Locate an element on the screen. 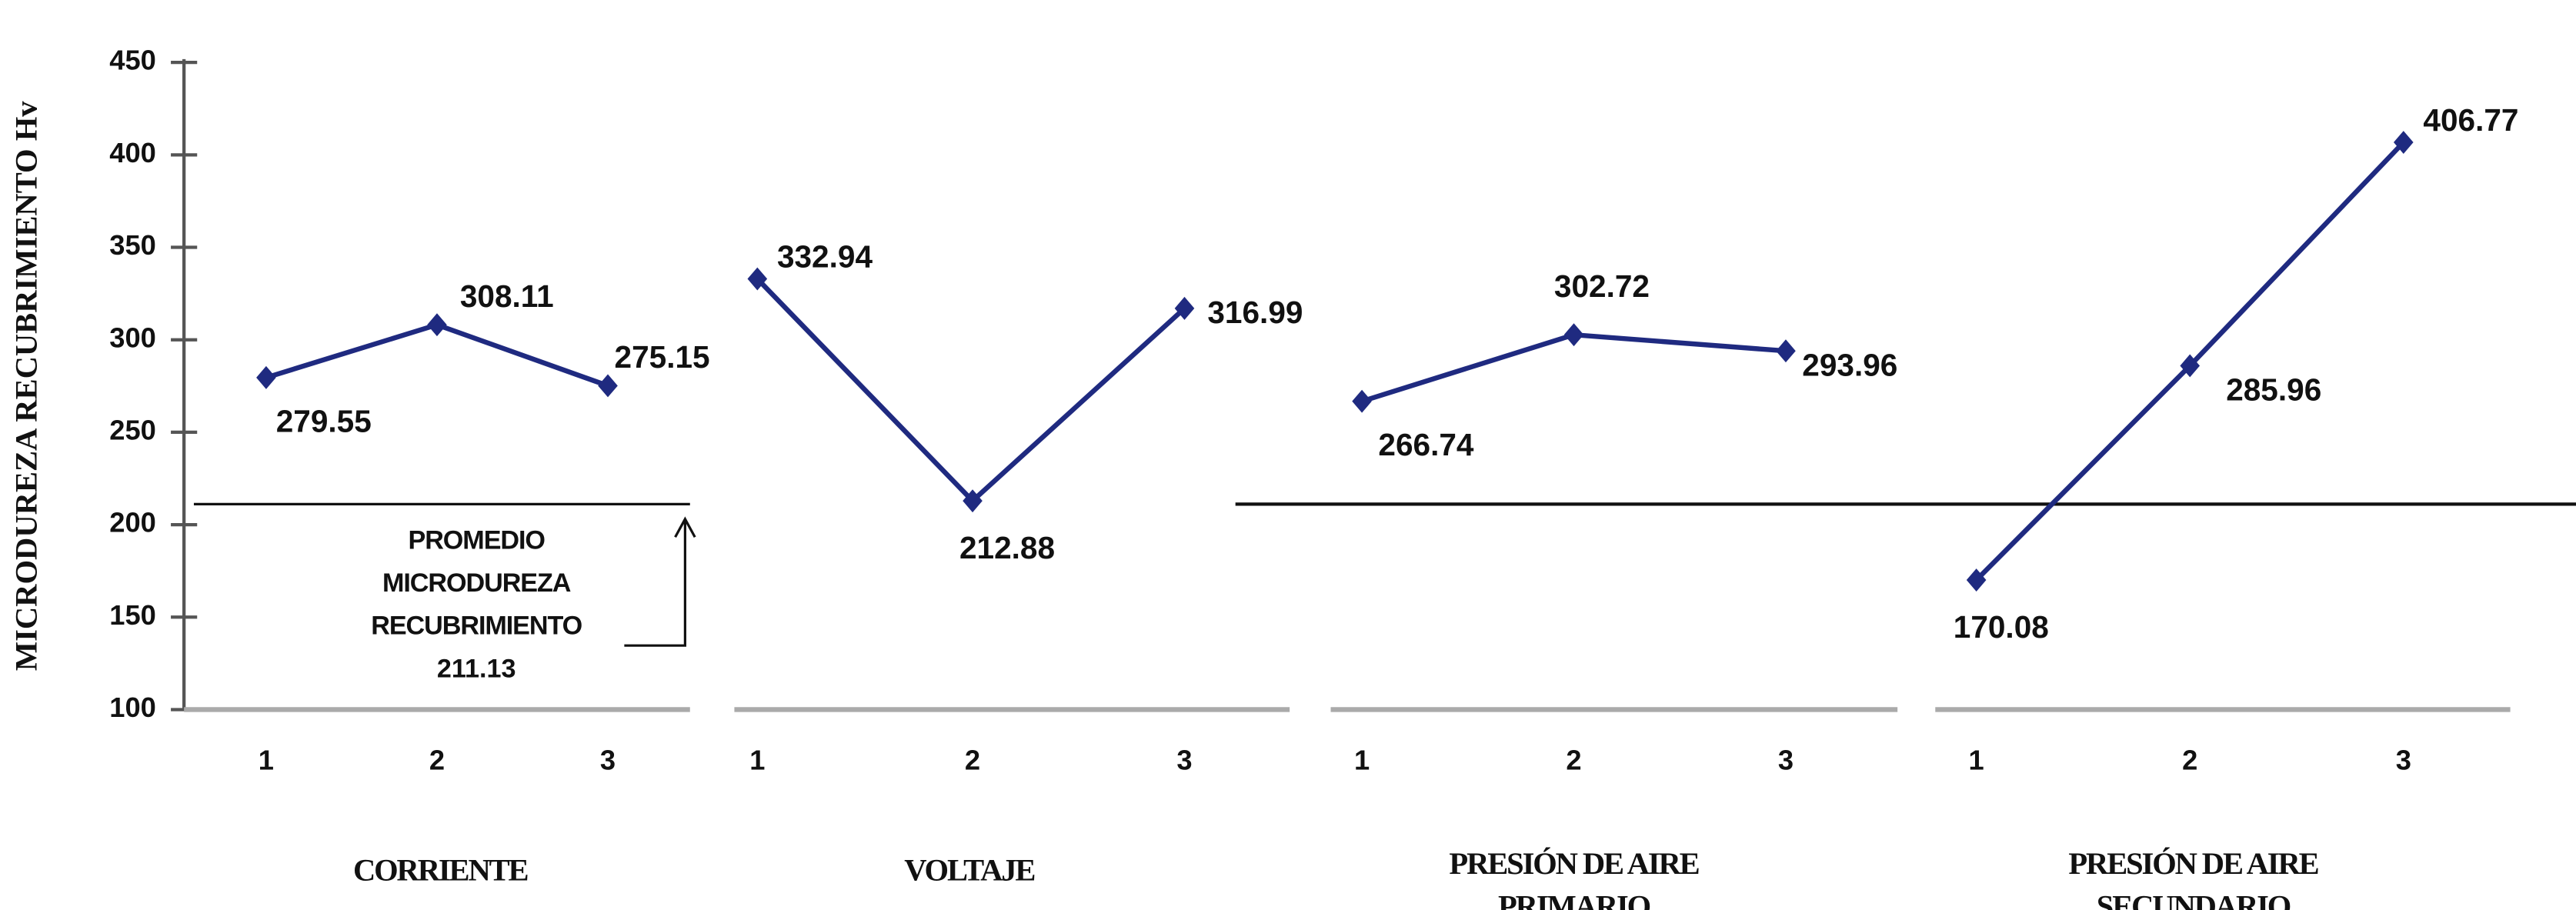  mean-annotation: PROMEDIO is located at coordinates (477, 540).